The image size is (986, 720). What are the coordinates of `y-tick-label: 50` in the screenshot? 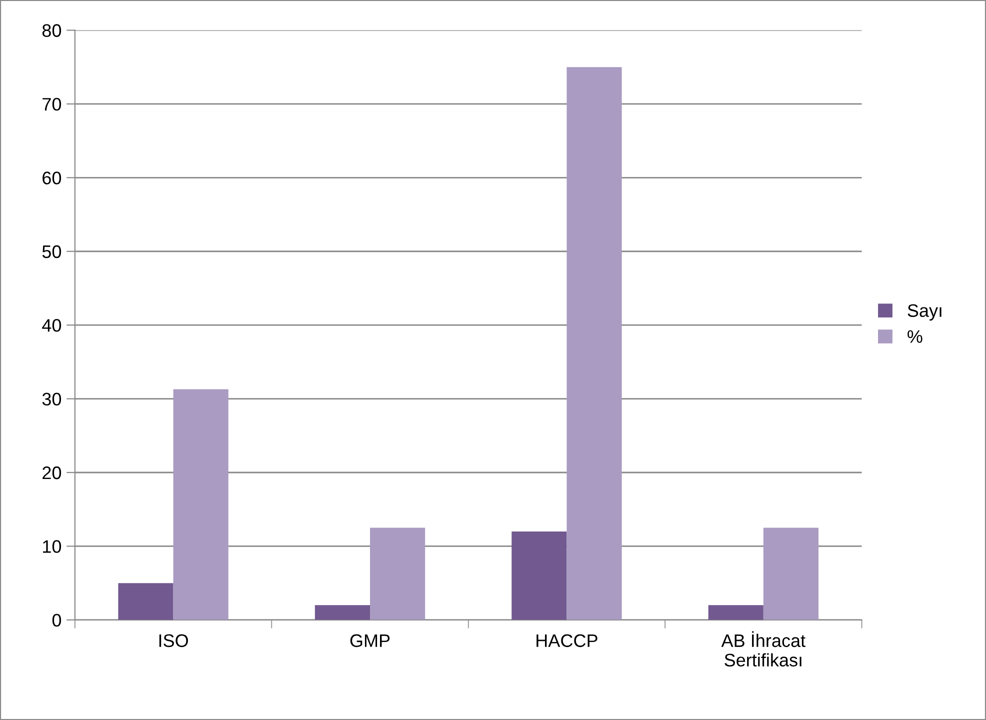 It's located at (52, 251).